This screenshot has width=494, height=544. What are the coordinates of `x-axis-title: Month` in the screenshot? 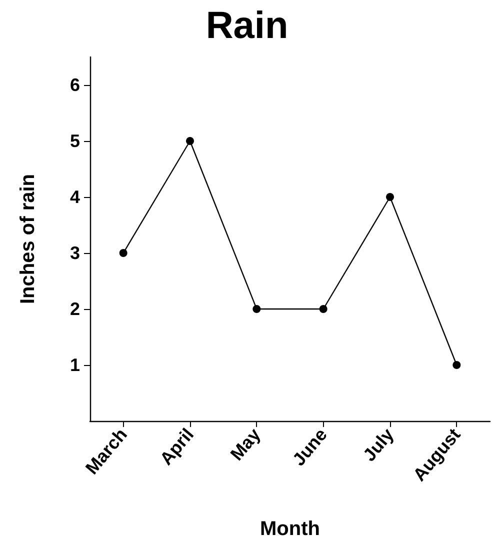 It's located at (290, 529).